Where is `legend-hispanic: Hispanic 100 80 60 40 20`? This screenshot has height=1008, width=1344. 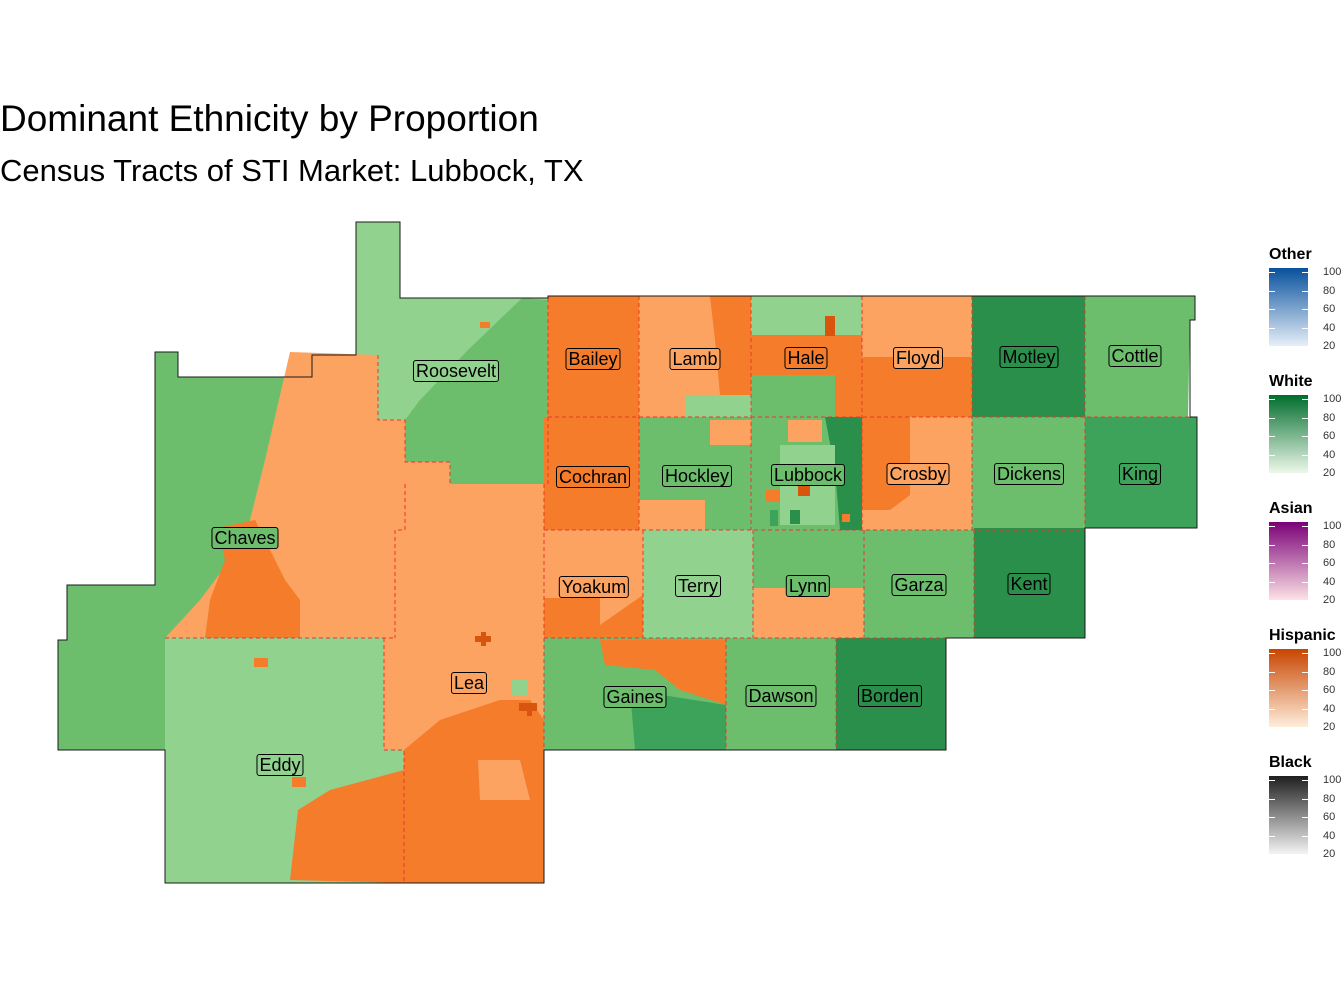 legend-hispanic: Hispanic 100 80 60 40 20 is located at coordinates (1305, 680).